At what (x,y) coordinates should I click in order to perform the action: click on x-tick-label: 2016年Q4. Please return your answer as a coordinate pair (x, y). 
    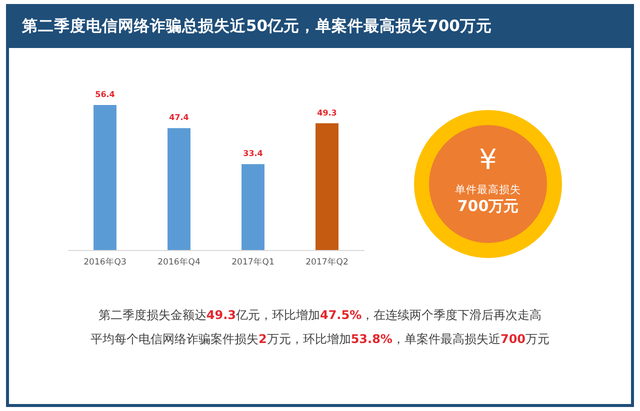
    Looking at the image, I should click on (179, 262).